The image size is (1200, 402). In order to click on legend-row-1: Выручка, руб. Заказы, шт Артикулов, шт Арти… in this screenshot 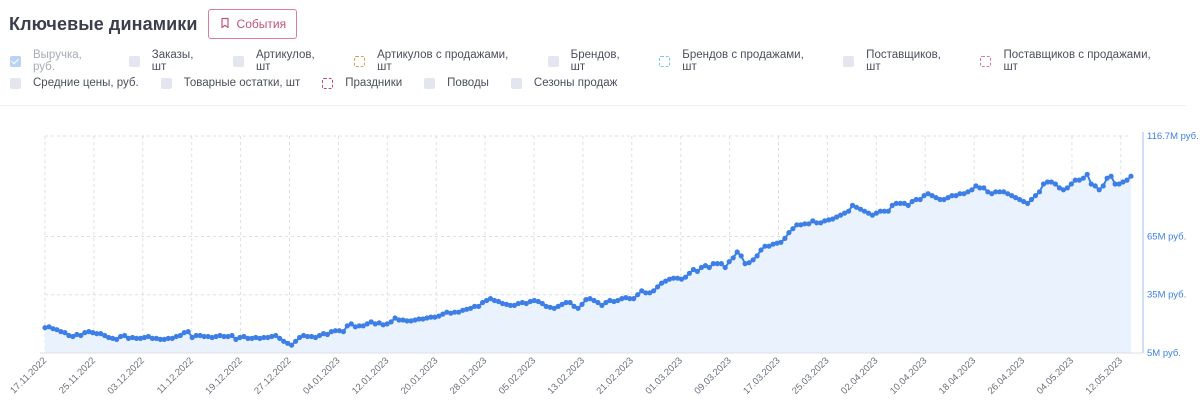, I will do `click(600, 61)`.